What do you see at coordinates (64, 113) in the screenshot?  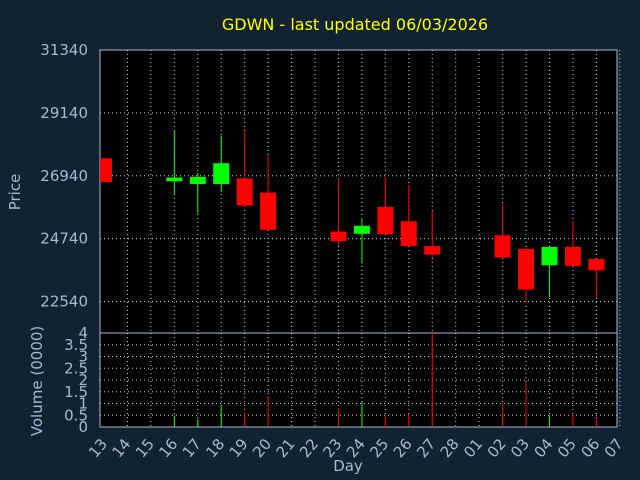 I see `price-tick-label: 29140` at bounding box center [64, 113].